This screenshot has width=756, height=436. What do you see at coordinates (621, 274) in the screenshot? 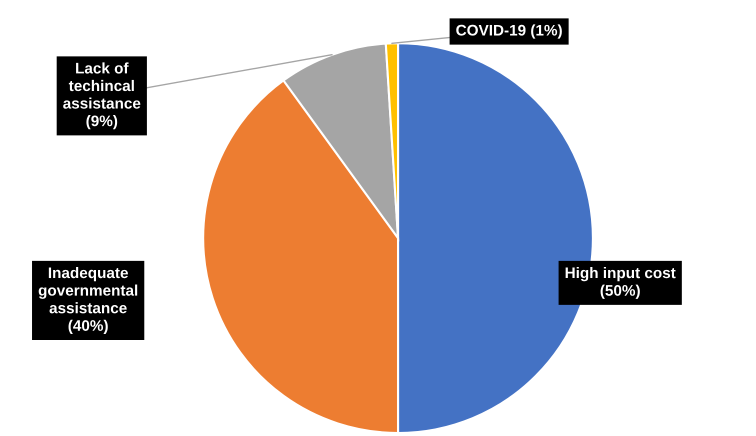
I see `slice-label: High input cost` at bounding box center [621, 274].